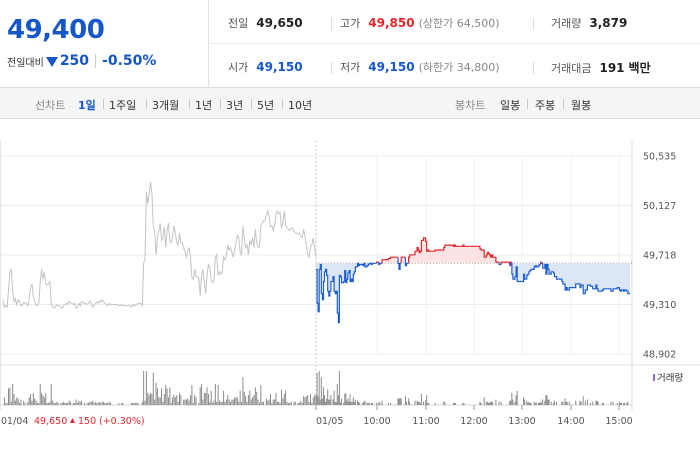 Image resolution: width=700 pixels, height=450 pixels. I want to click on period-1y: 1년, so click(204, 105).